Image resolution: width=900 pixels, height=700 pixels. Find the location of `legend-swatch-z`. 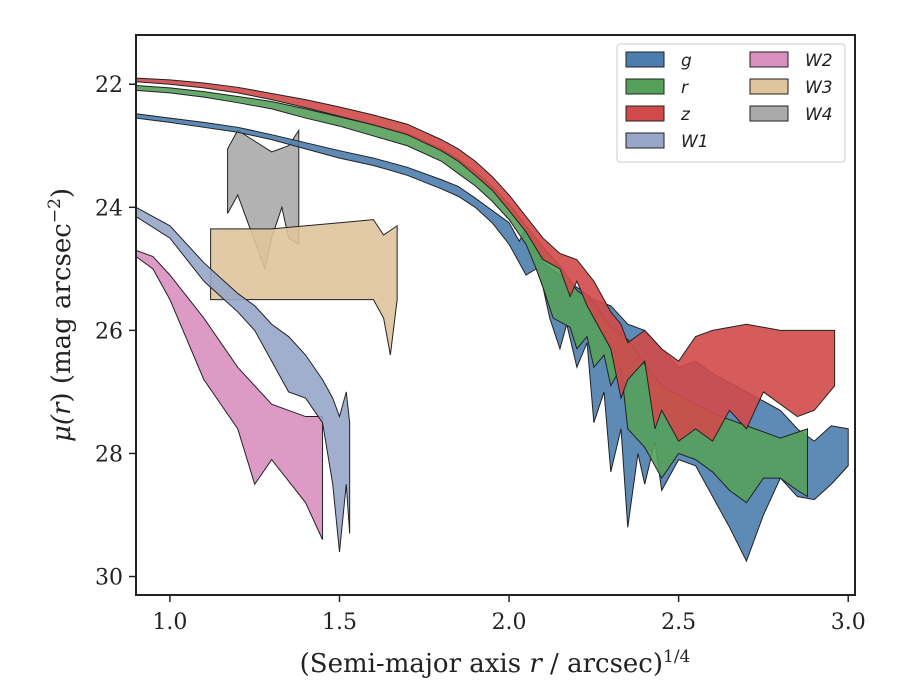

legend-swatch-z is located at coordinates (645, 113).